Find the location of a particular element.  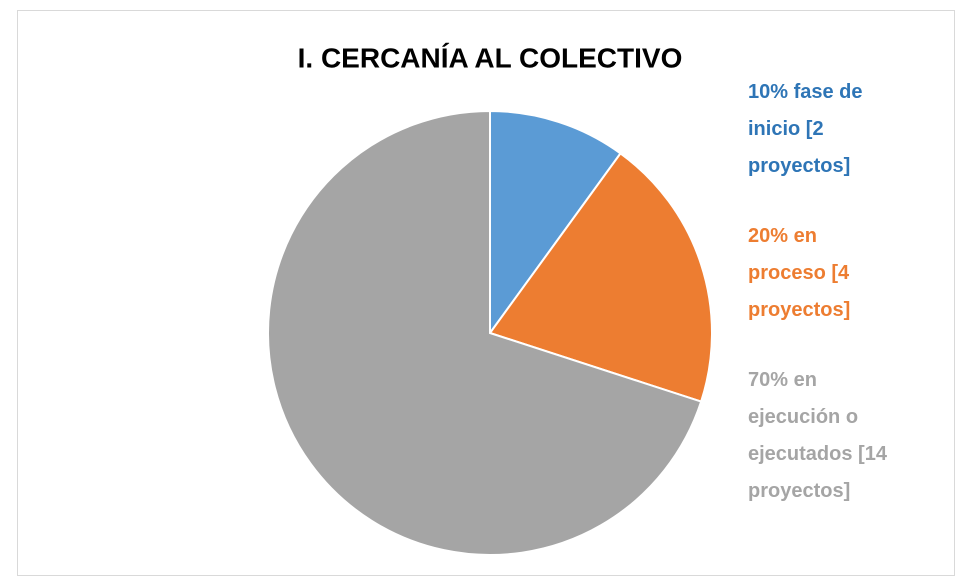

data-label: 20% en proceso [4 proyectos] is located at coordinates (799, 273).